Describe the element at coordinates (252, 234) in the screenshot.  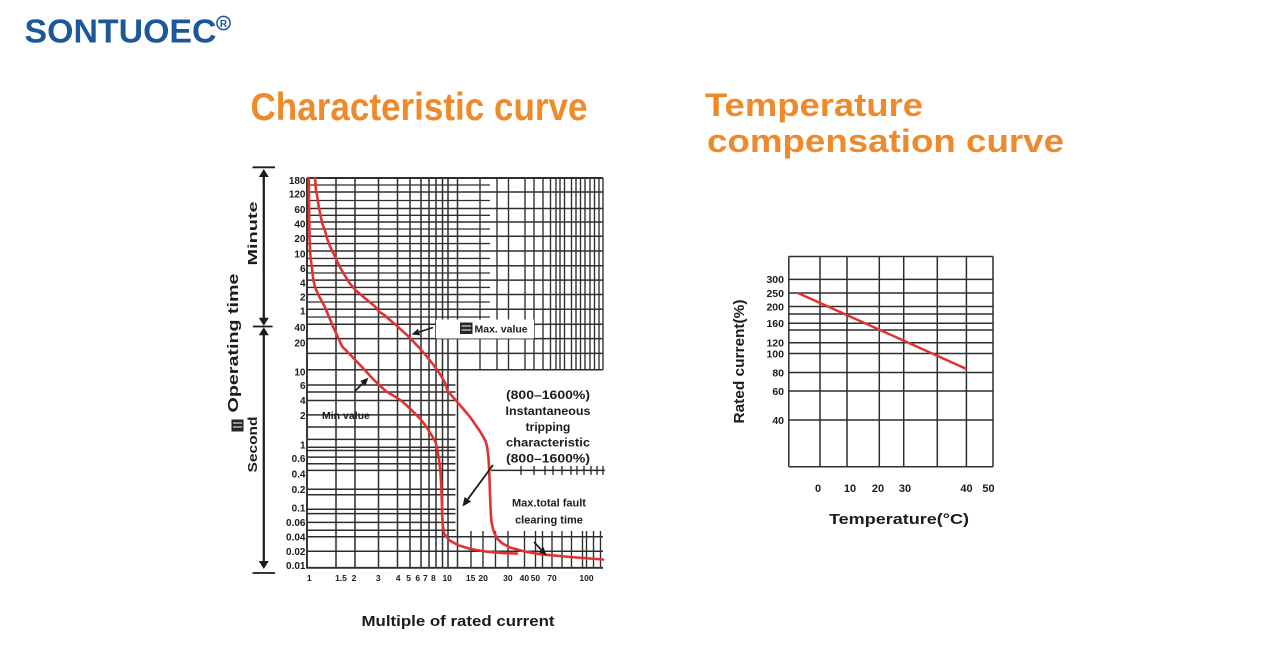
I see `svg-text: Minute` at that location.